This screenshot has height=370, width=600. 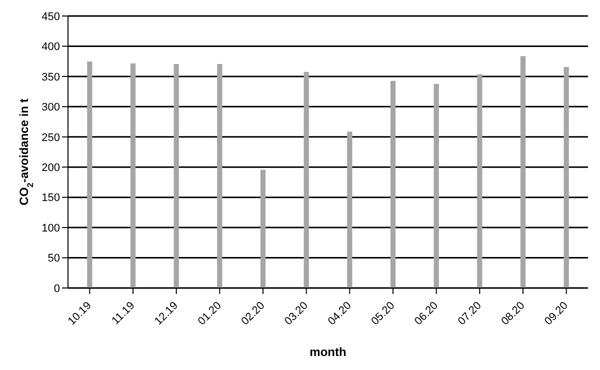 I want to click on y-tick-label: 250, so click(x=51, y=138).